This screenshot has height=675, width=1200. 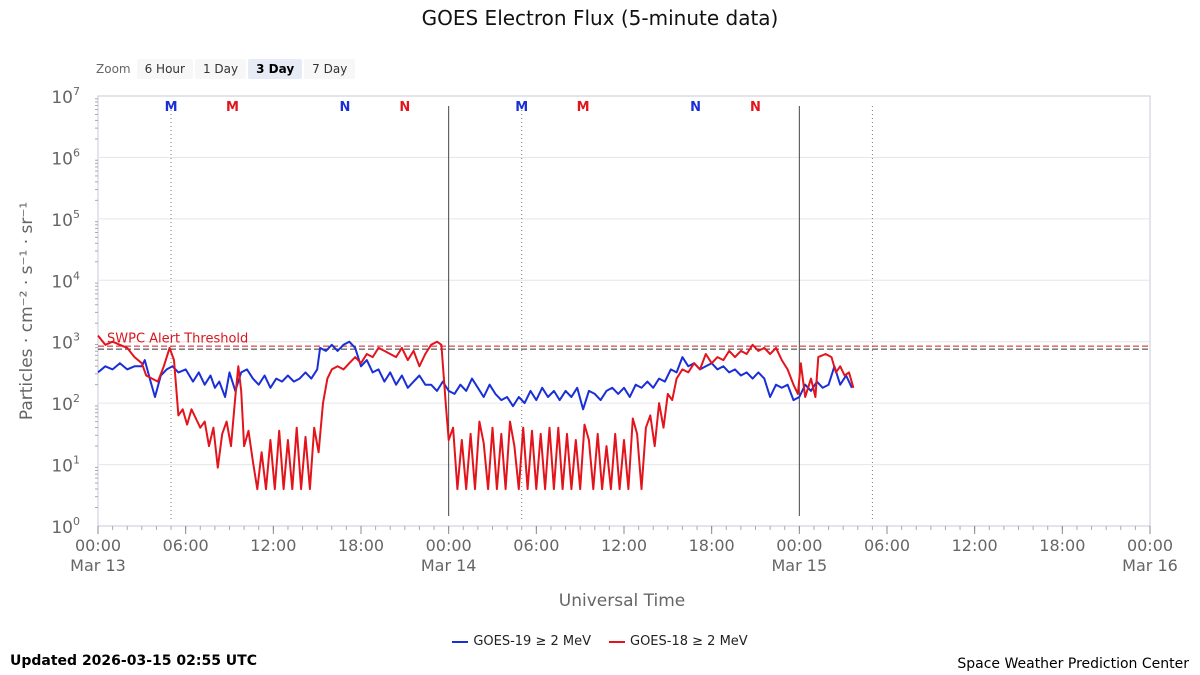 What do you see at coordinates (475, 375) in the screenshot?
I see `series-line-goes19` at bounding box center [475, 375].